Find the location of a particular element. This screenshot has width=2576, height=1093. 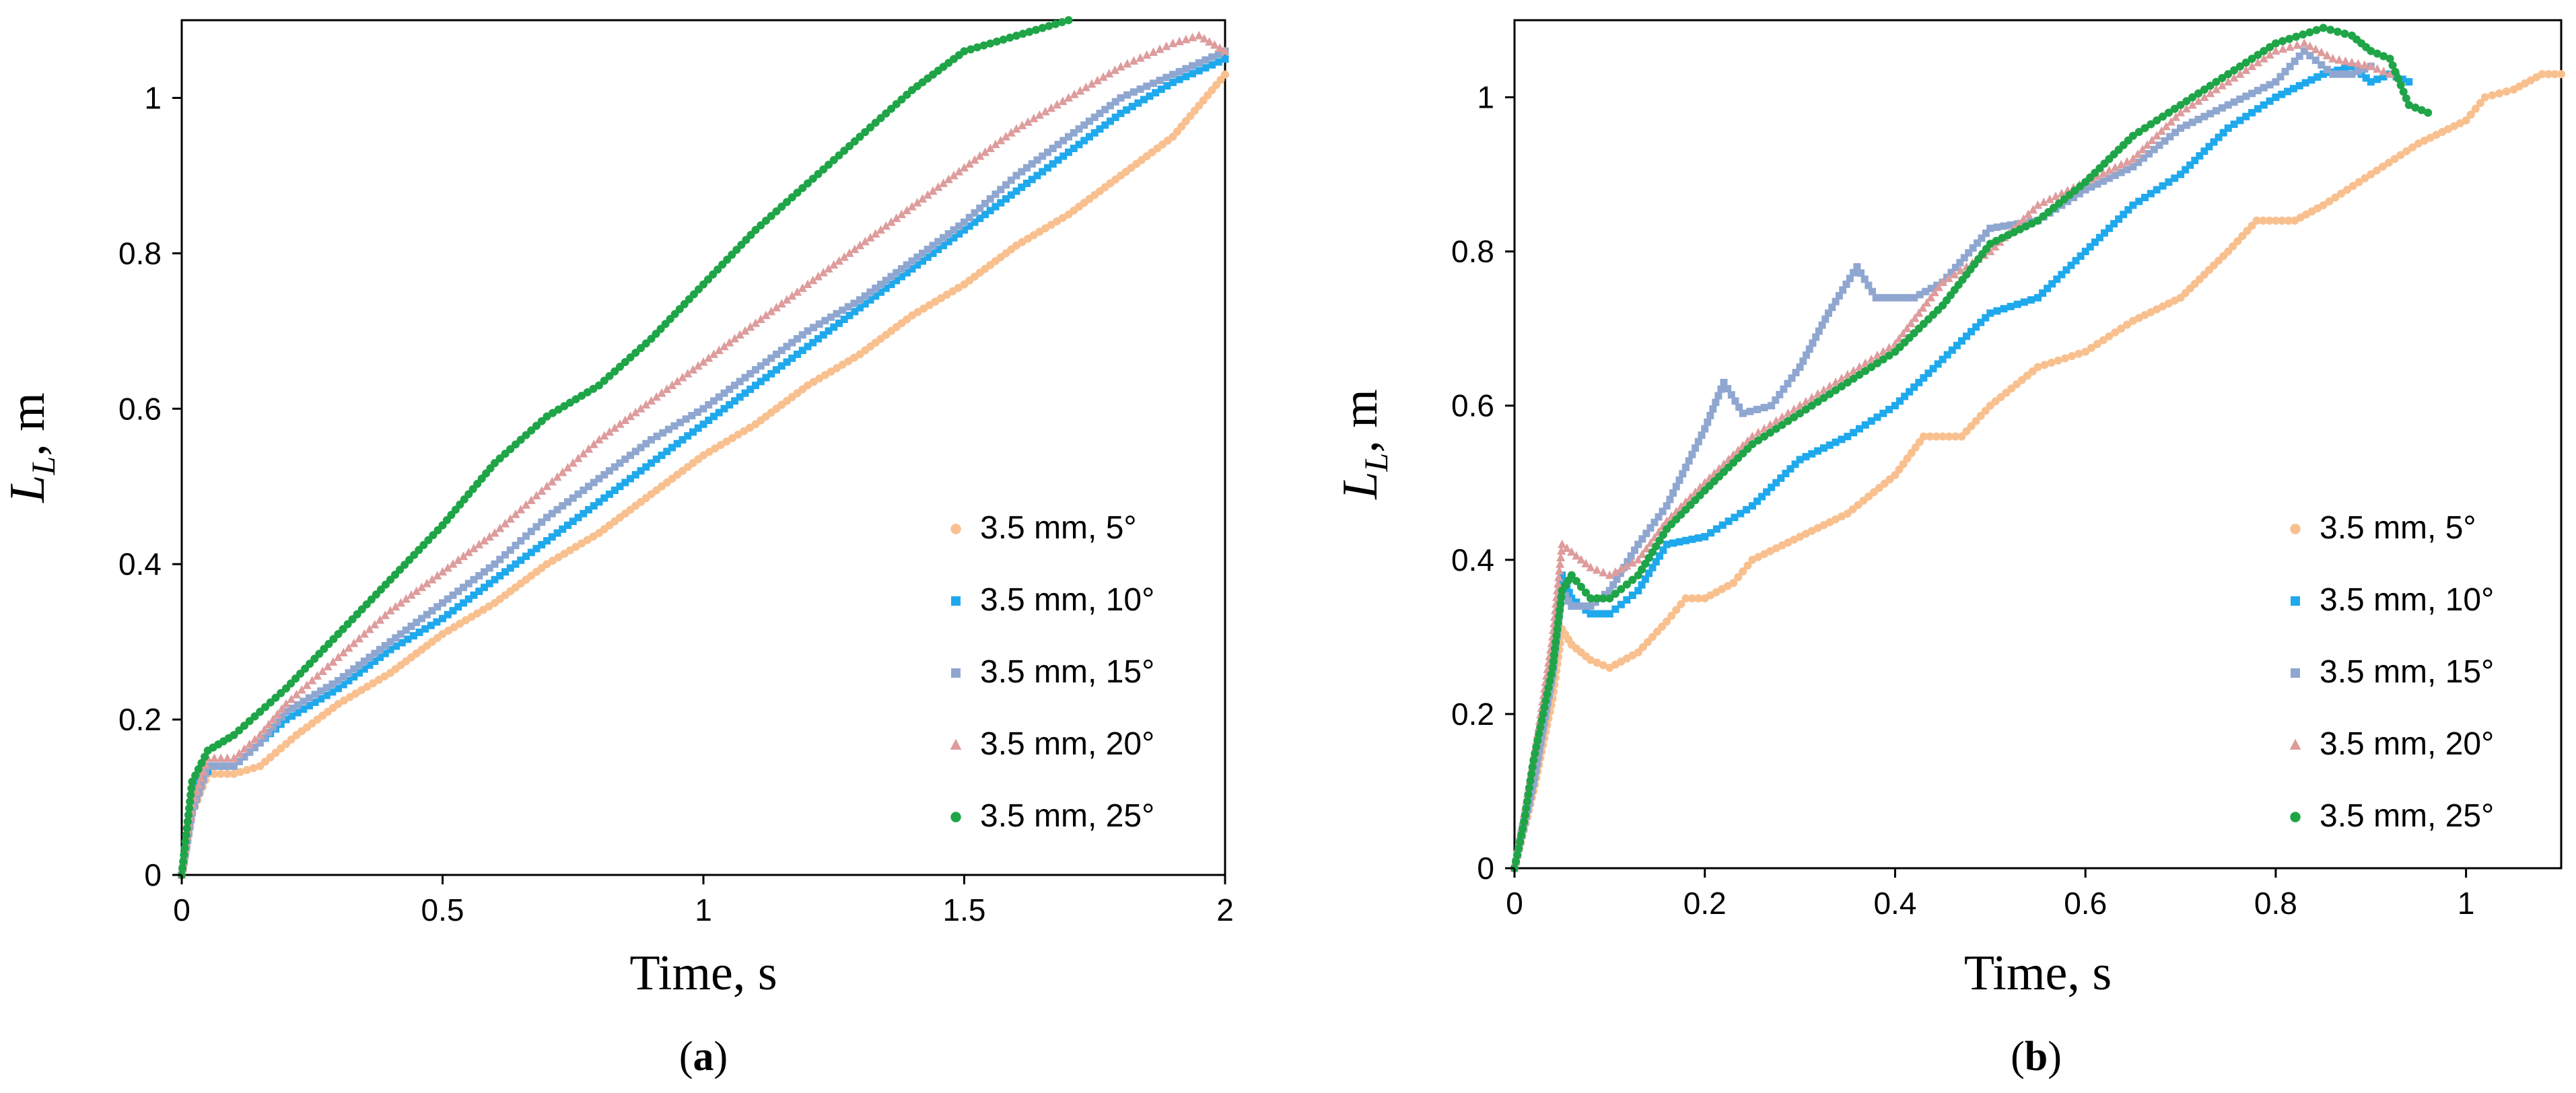

legend-label: 3.5 mm, 20° is located at coordinates (2407, 744).